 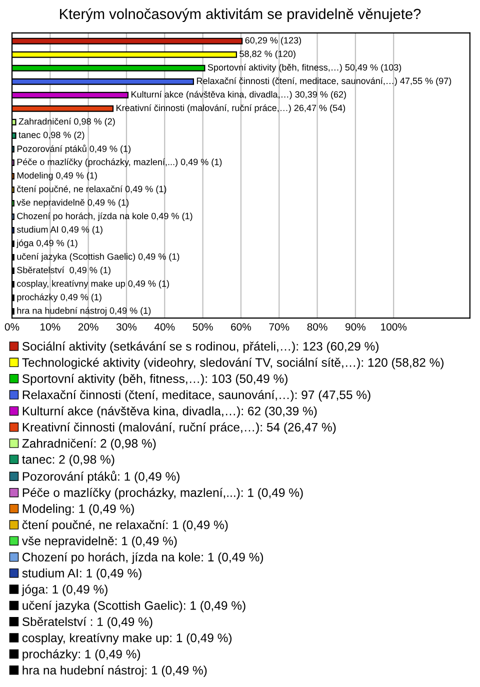 I want to click on data-label: Pozorování ptáků 0,49 % (1), so click(x=74, y=149).